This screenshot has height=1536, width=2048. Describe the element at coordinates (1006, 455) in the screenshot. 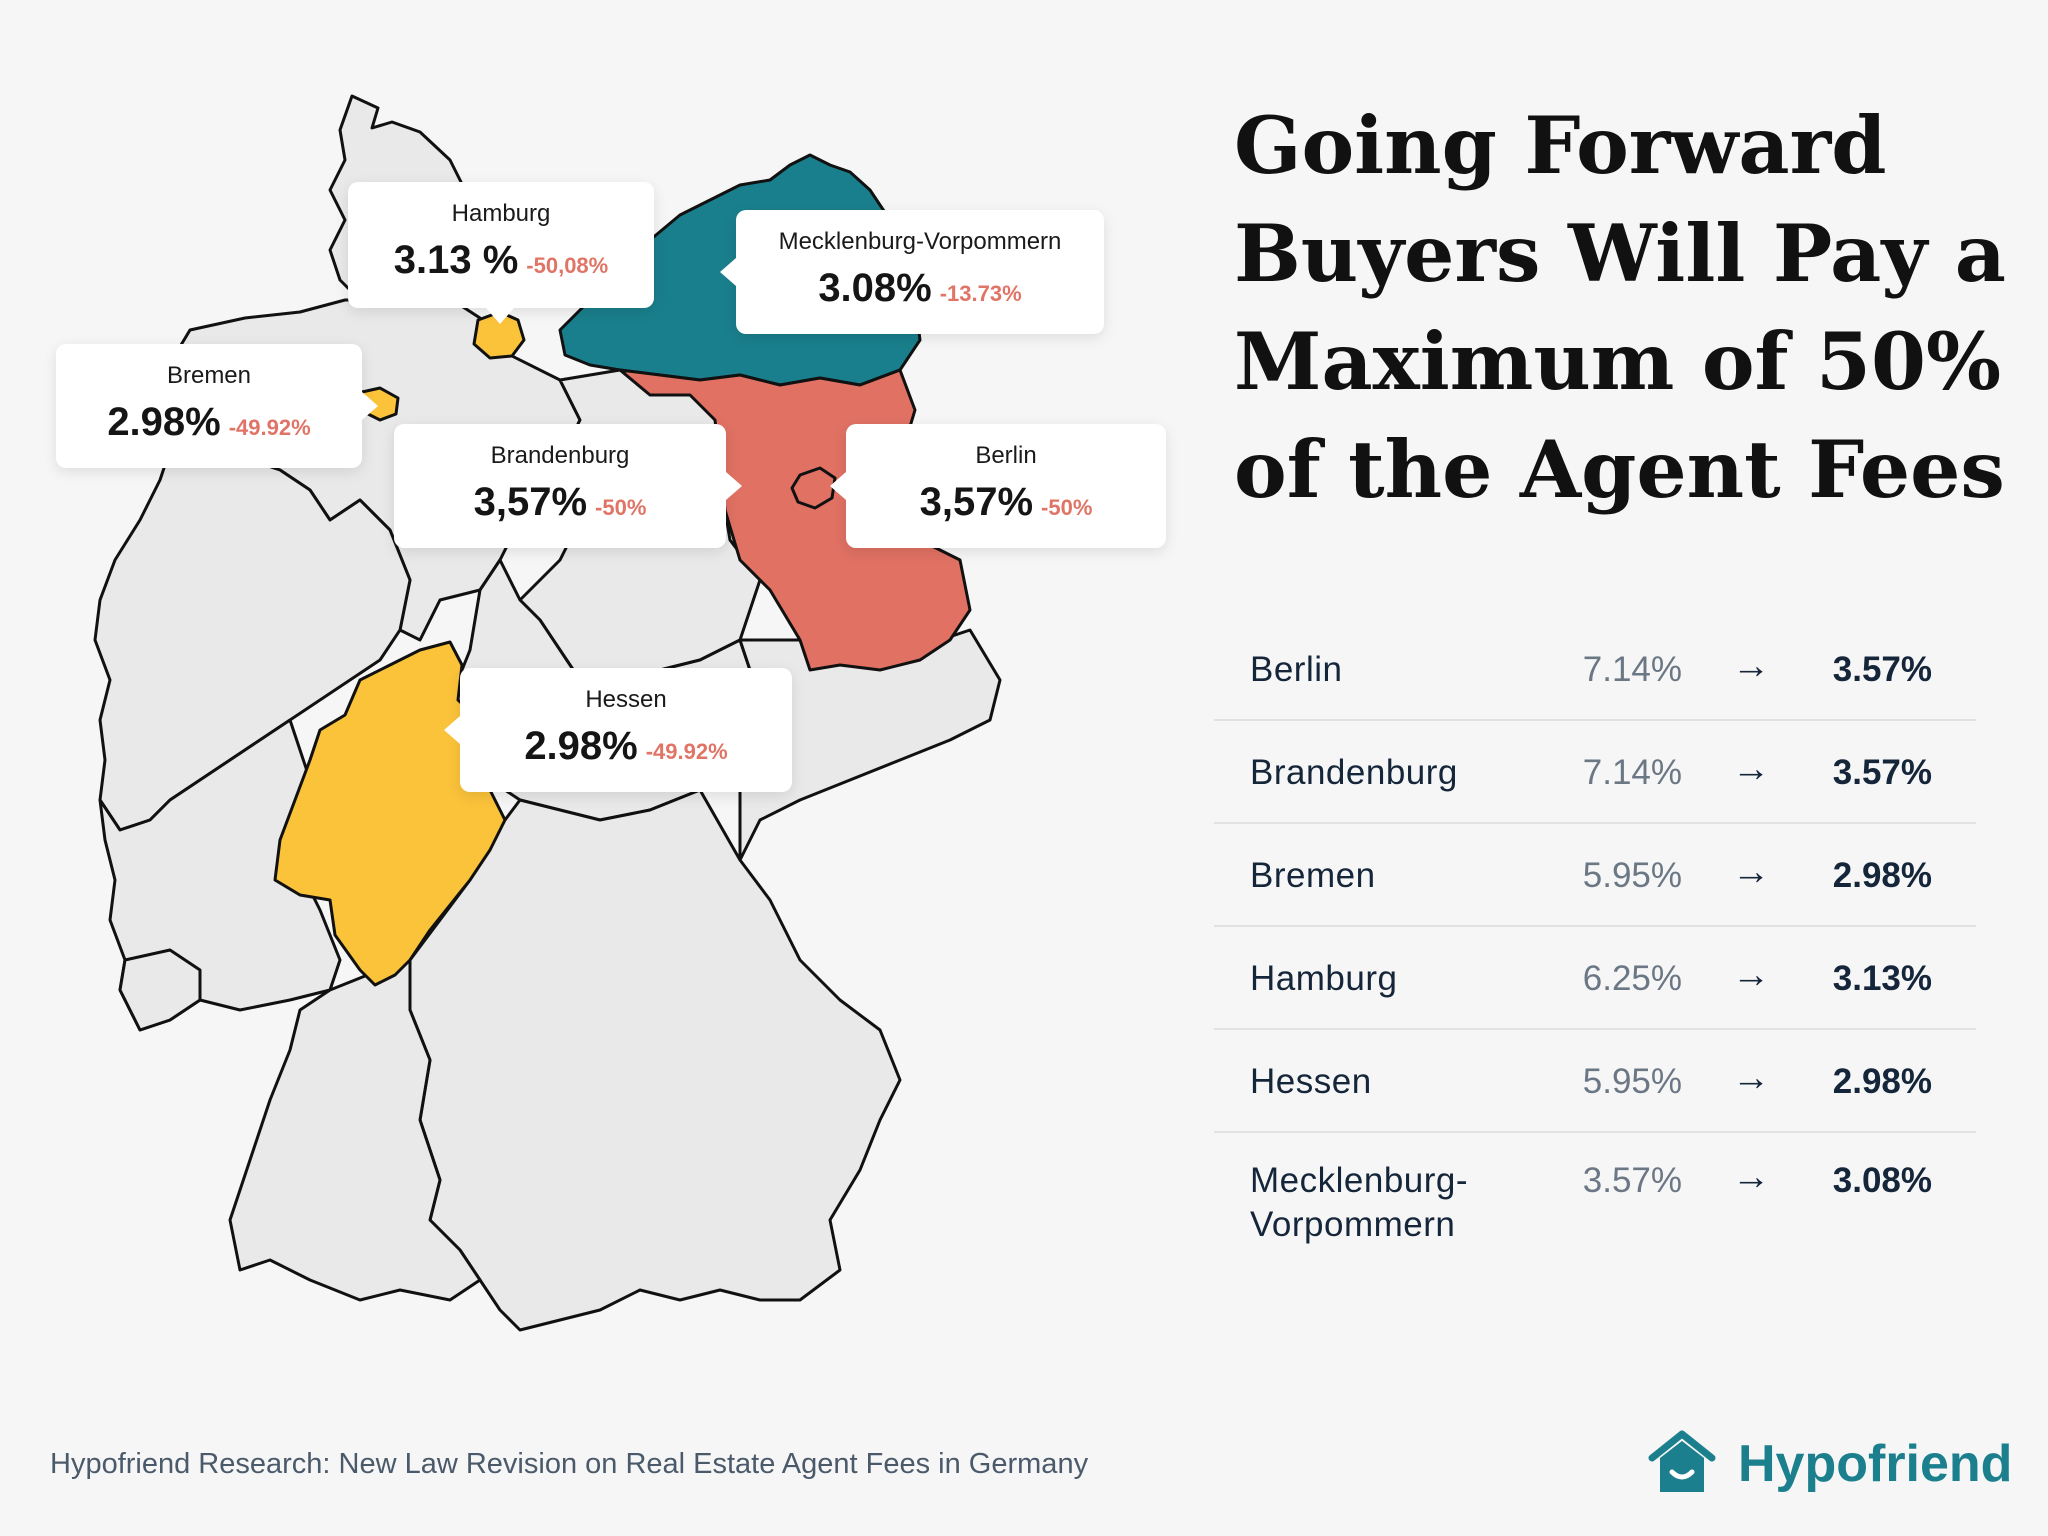

I see `callout-berlin-name: Berlin` at that location.